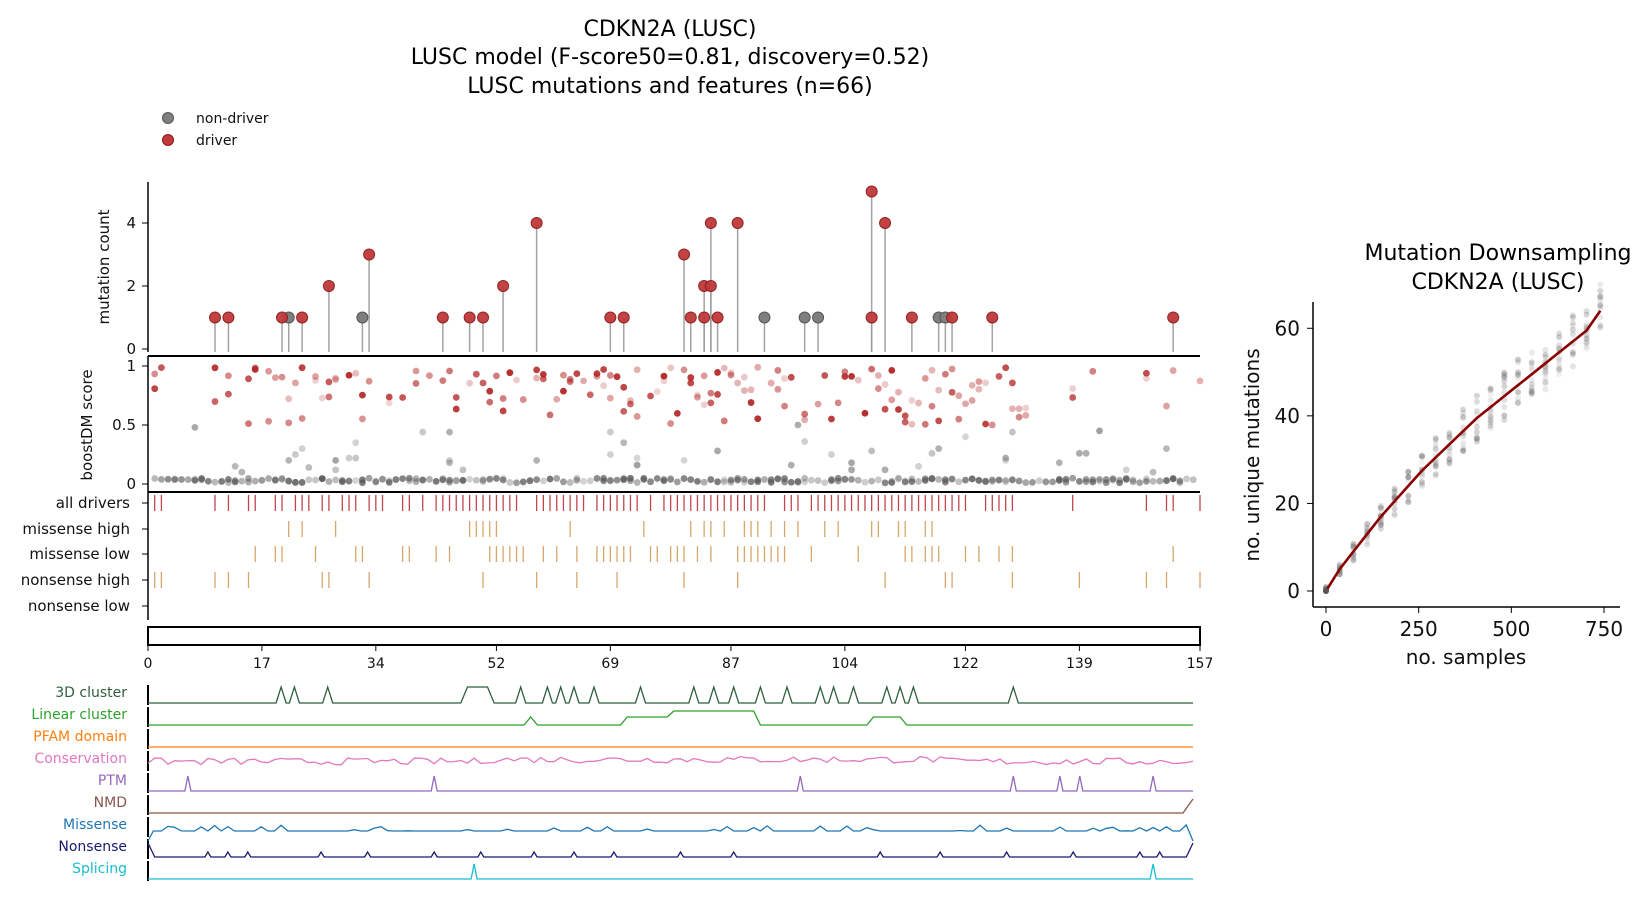 This screenshot has width=1633, height=905. I want to click on main-title-line-1: CDKN2A (LUSC), so click(670, 29).